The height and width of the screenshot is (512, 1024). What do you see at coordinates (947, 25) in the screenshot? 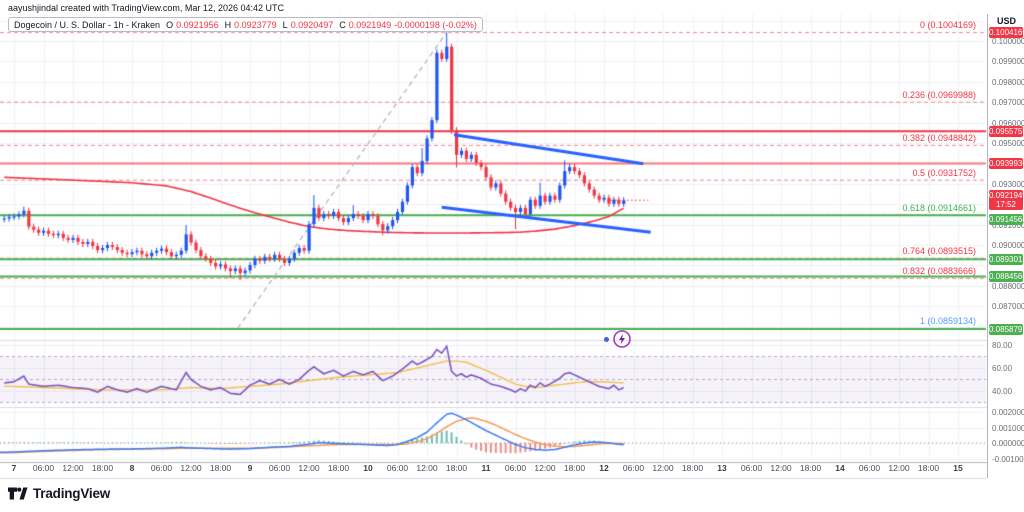
I see `fib-level-label: 0 (0.1004169)` at bounding box center [947, 25].